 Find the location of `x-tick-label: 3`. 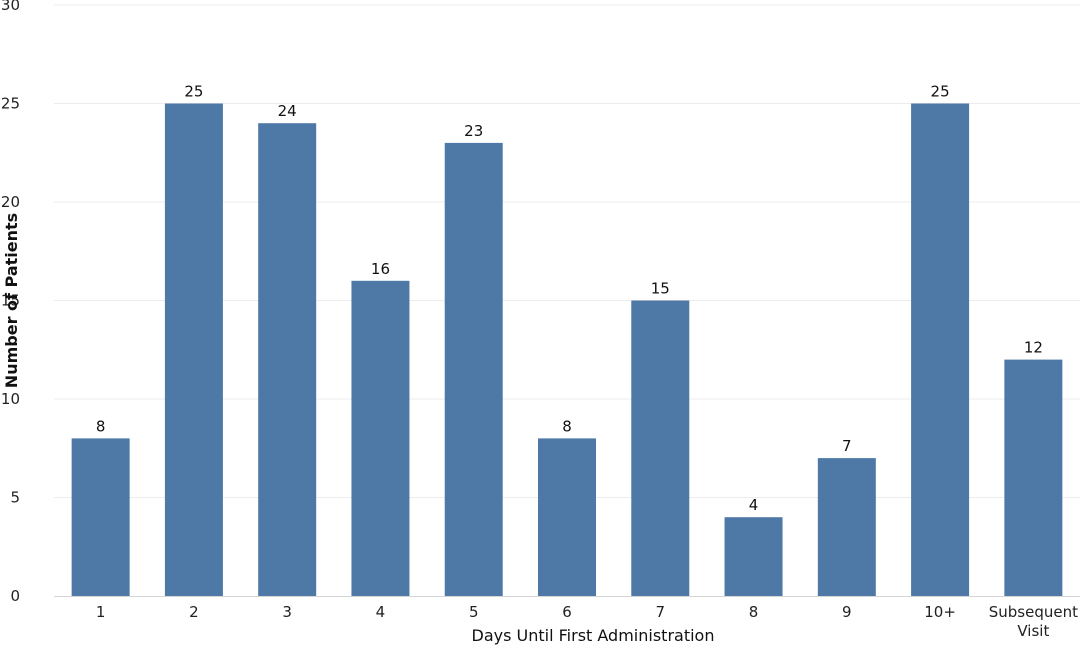

x-tick-label: 3 is located at coordinates (287, 612).